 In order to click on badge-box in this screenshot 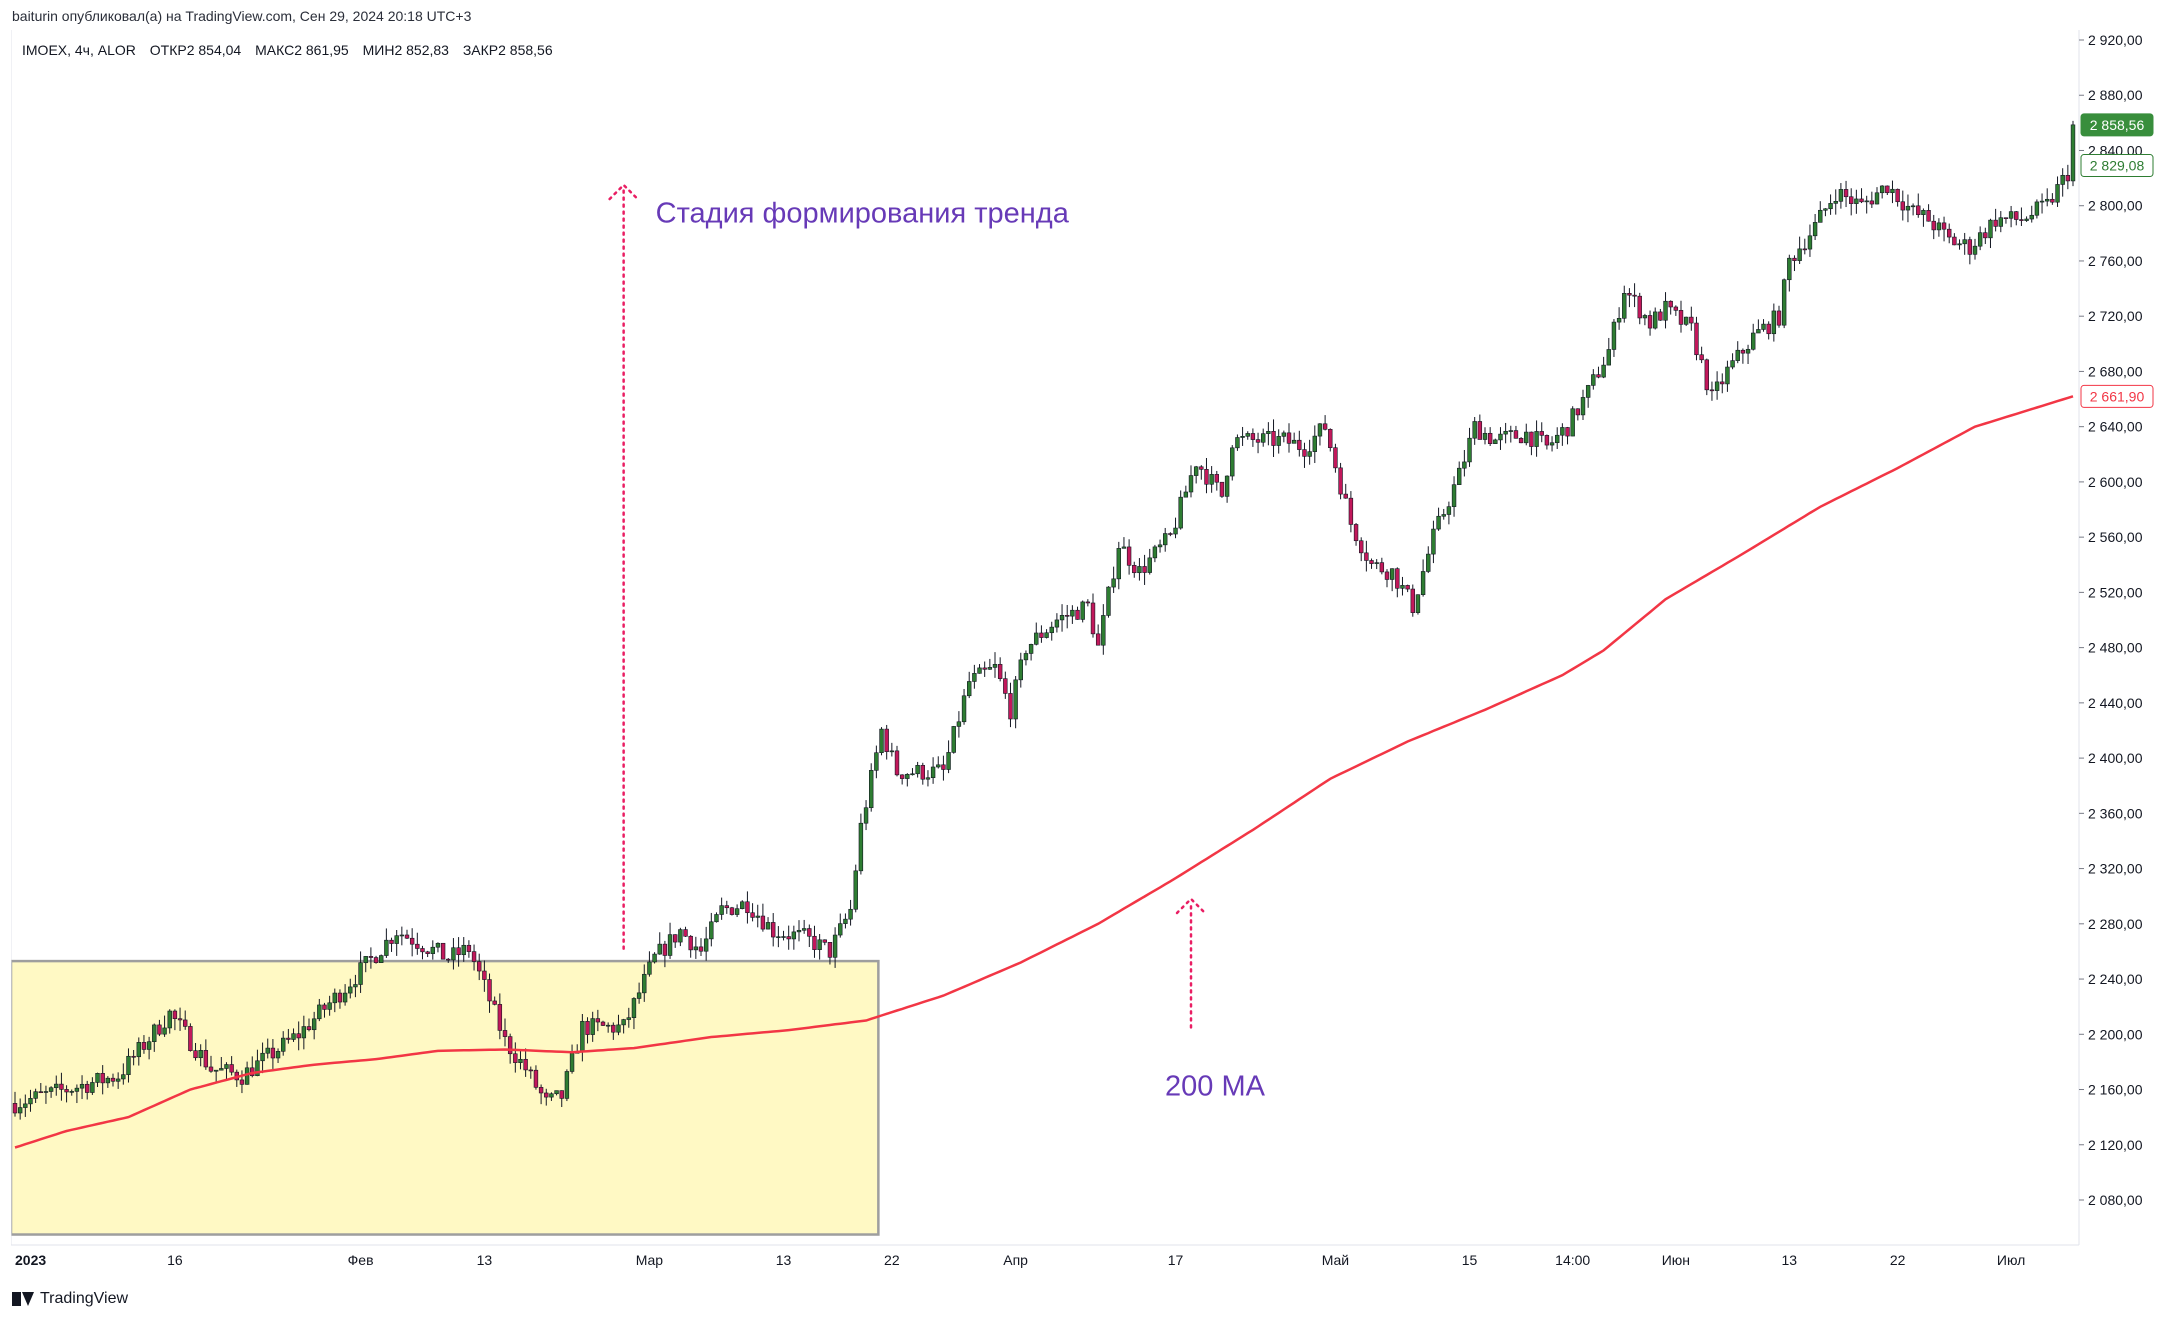, I will do `click(2117, 125)`.